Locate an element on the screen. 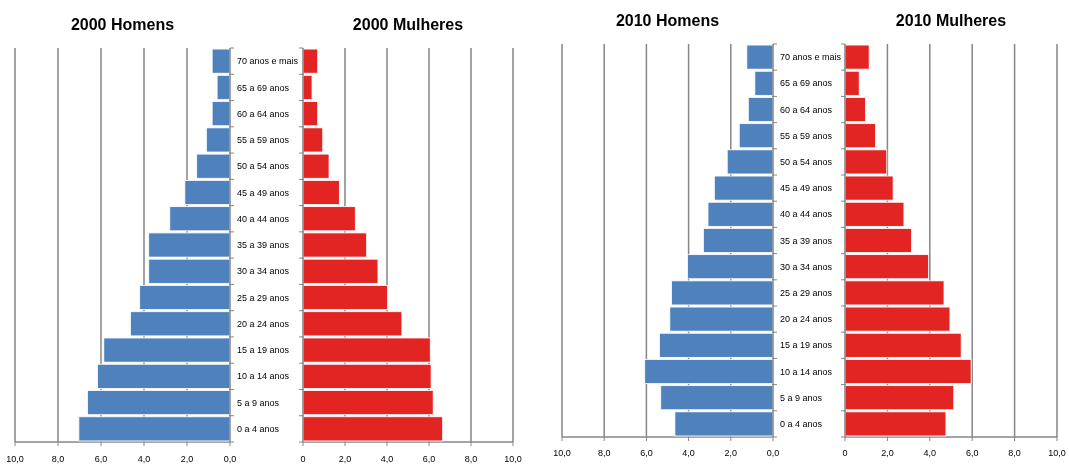 This screenshot has height=467, width=1069. chart-title: 2000 Mulheres is located at coordinates (408, 24).